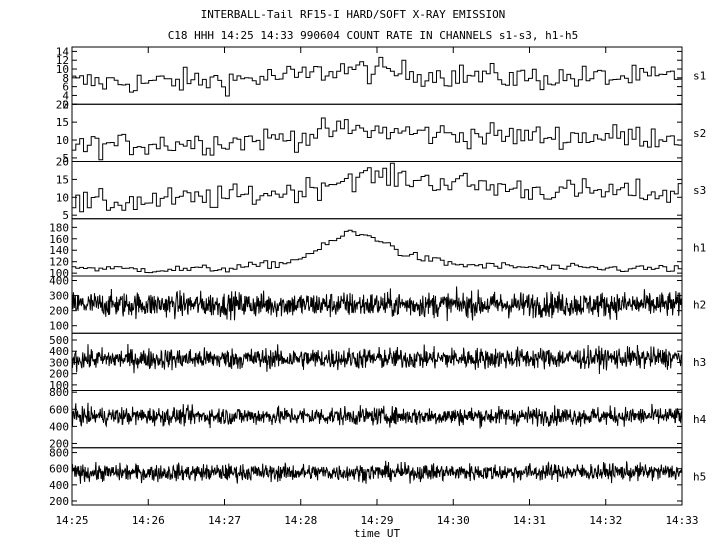  I want to click on ytick-label-h2: 200, so click(59, 311).